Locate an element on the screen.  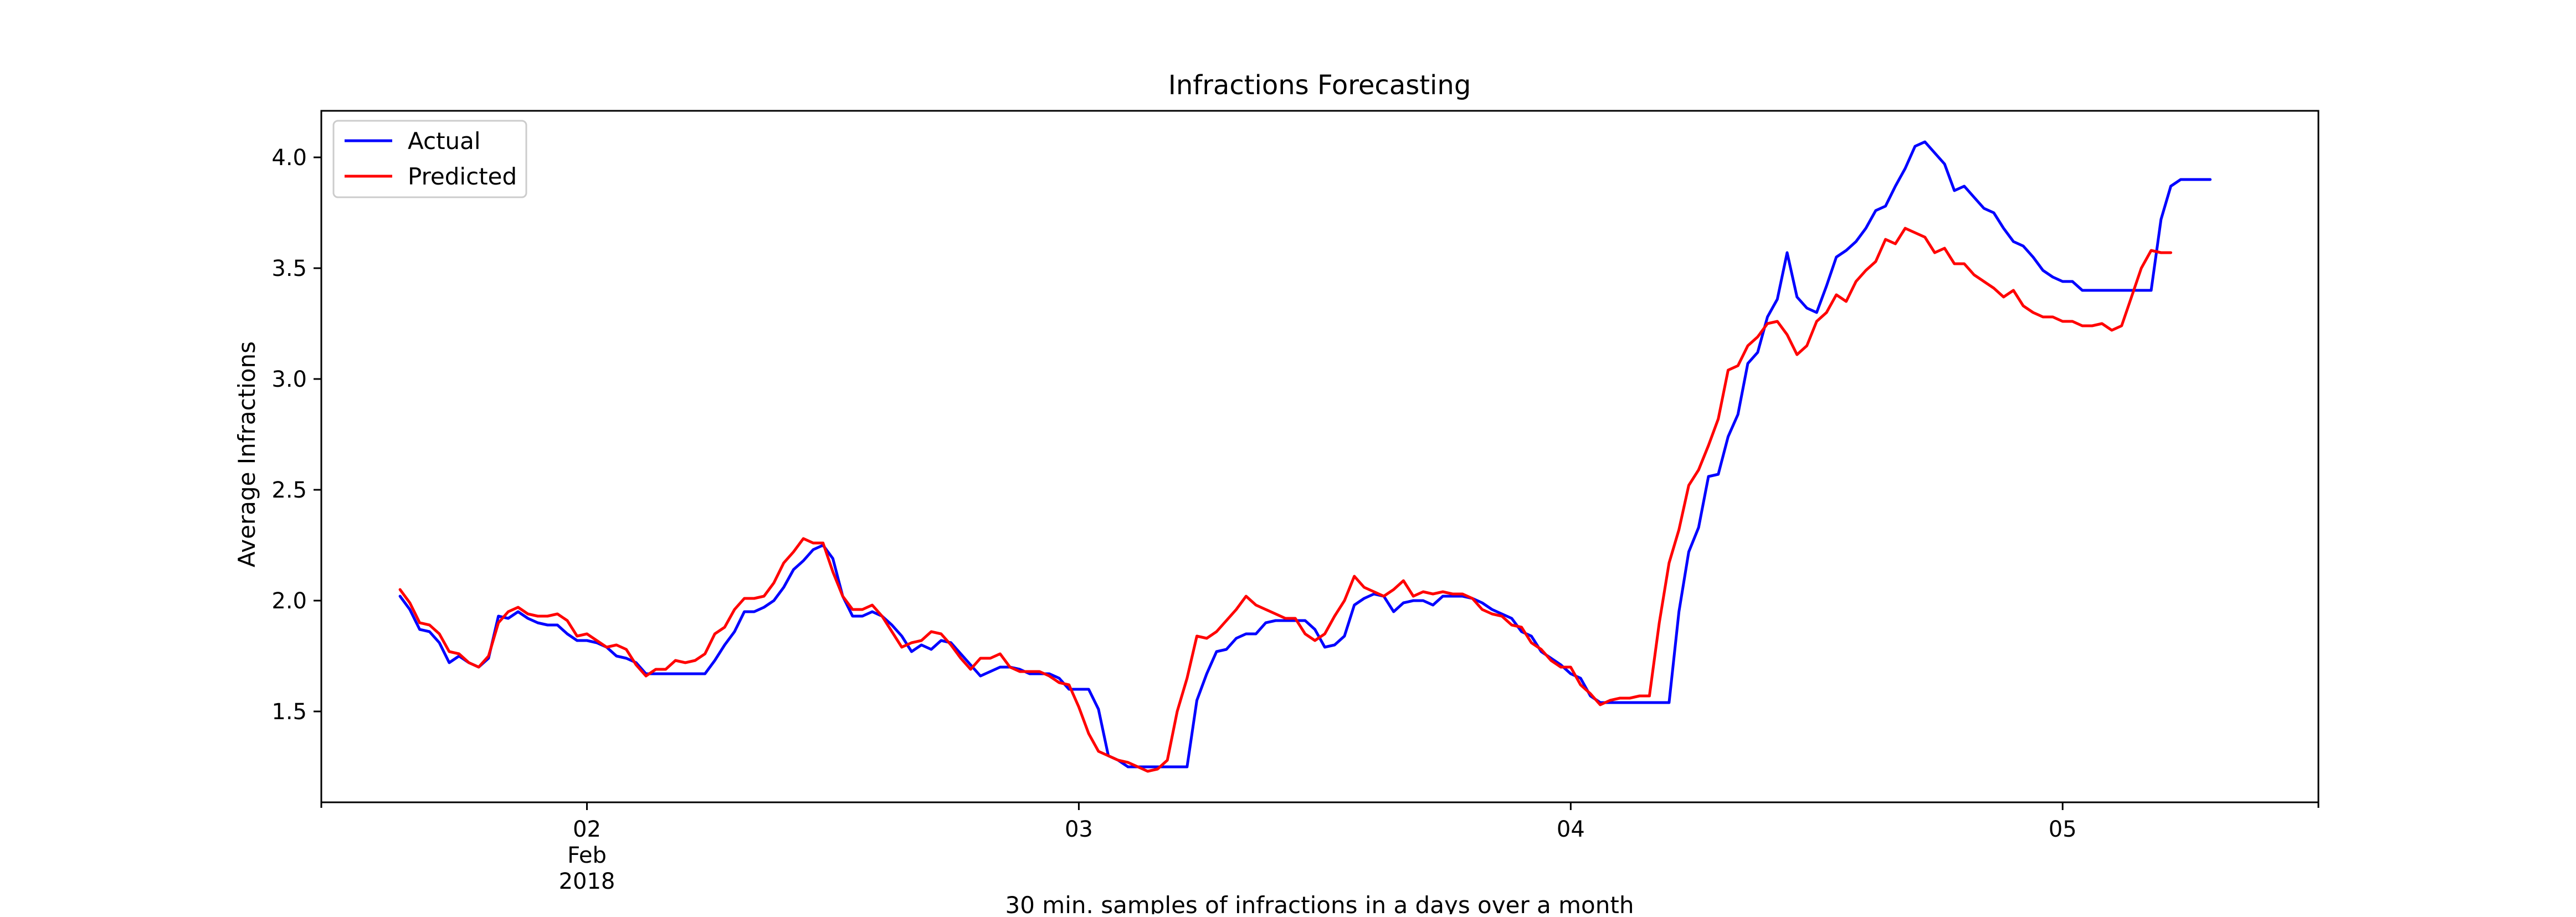
x-tick-label: 03 is located at coordinates (1079, 829).